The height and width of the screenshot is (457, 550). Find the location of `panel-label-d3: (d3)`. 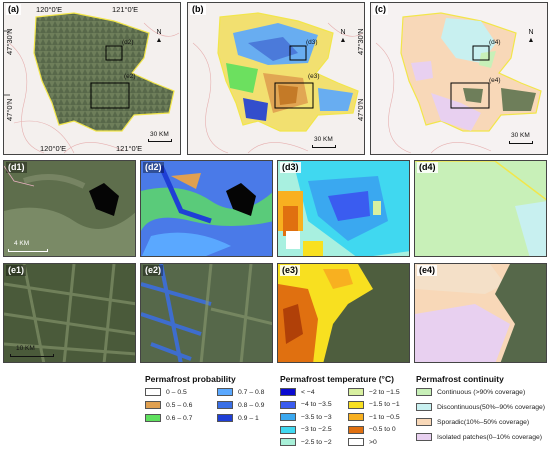

panel-label-d3: (d3) is located at coordinates (290, 167).